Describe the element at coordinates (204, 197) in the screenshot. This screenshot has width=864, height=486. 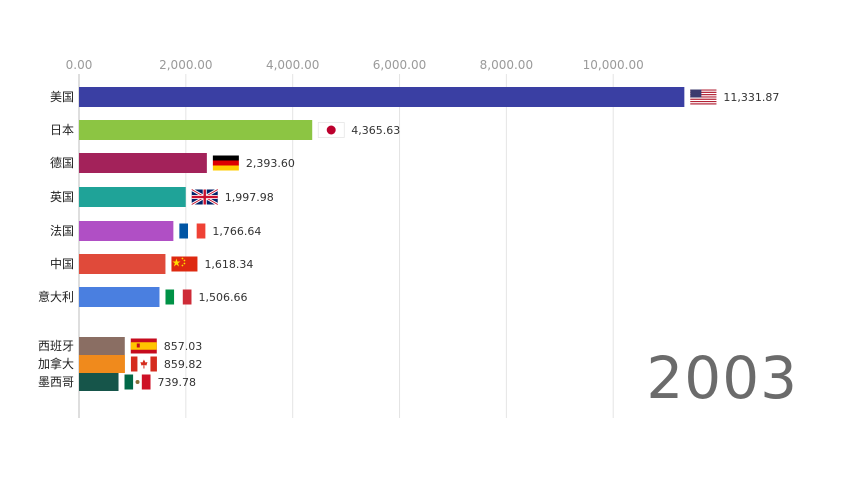
I see `uk-flag-icon` at that location.